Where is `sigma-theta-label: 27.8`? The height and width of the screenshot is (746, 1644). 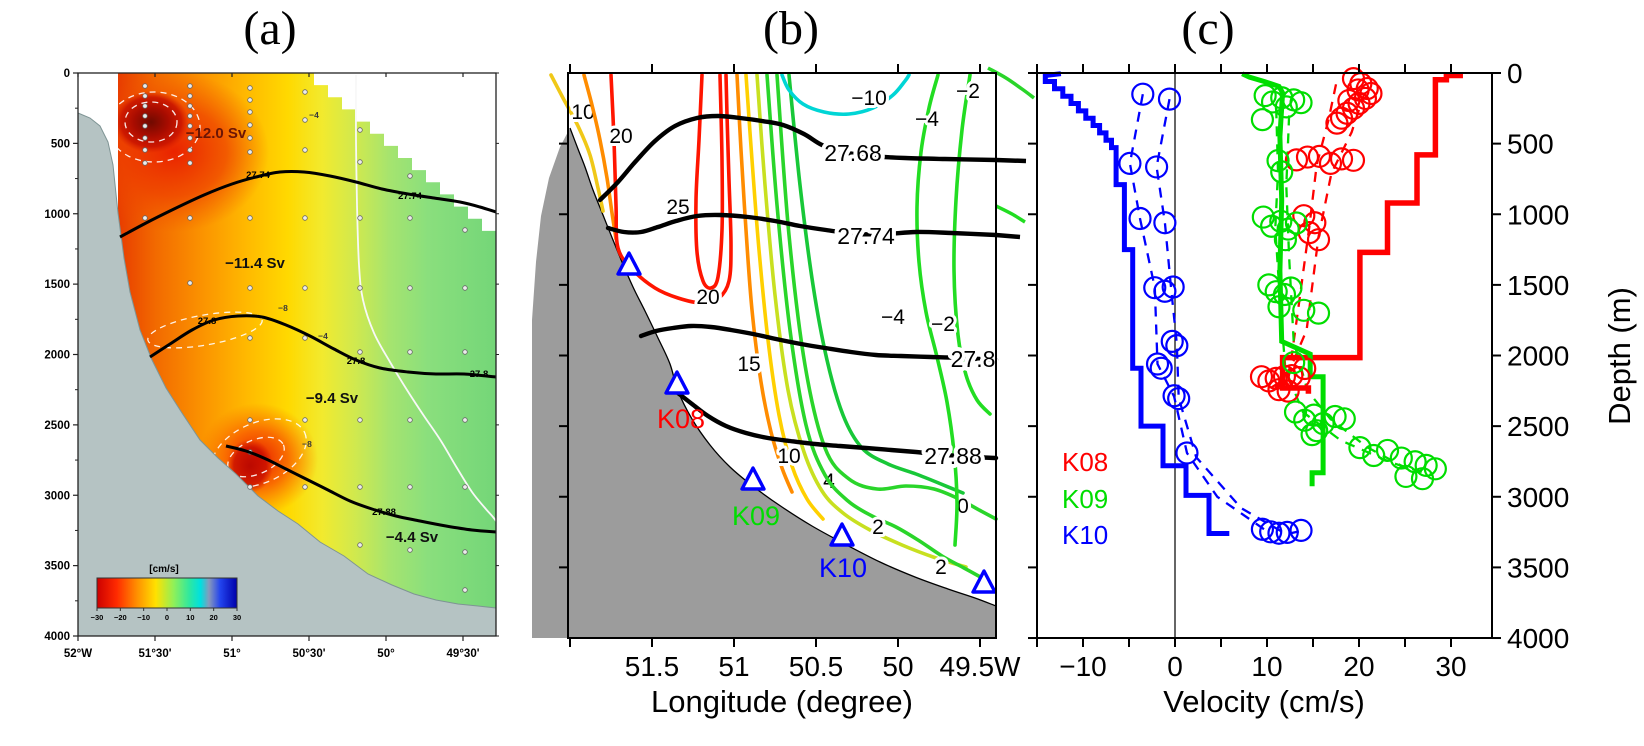 sigma-theta-label: 27.8 is located at coordinates (973, 359).